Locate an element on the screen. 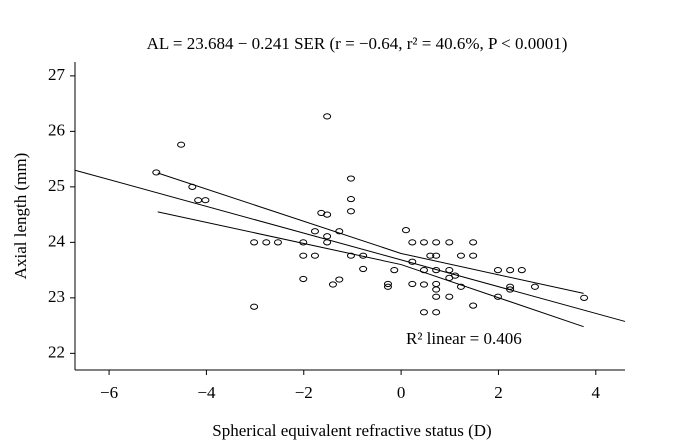 The width and height of the screenshot is (675, 448). y-tick-label: 25 is located at coordinates (56, 185).